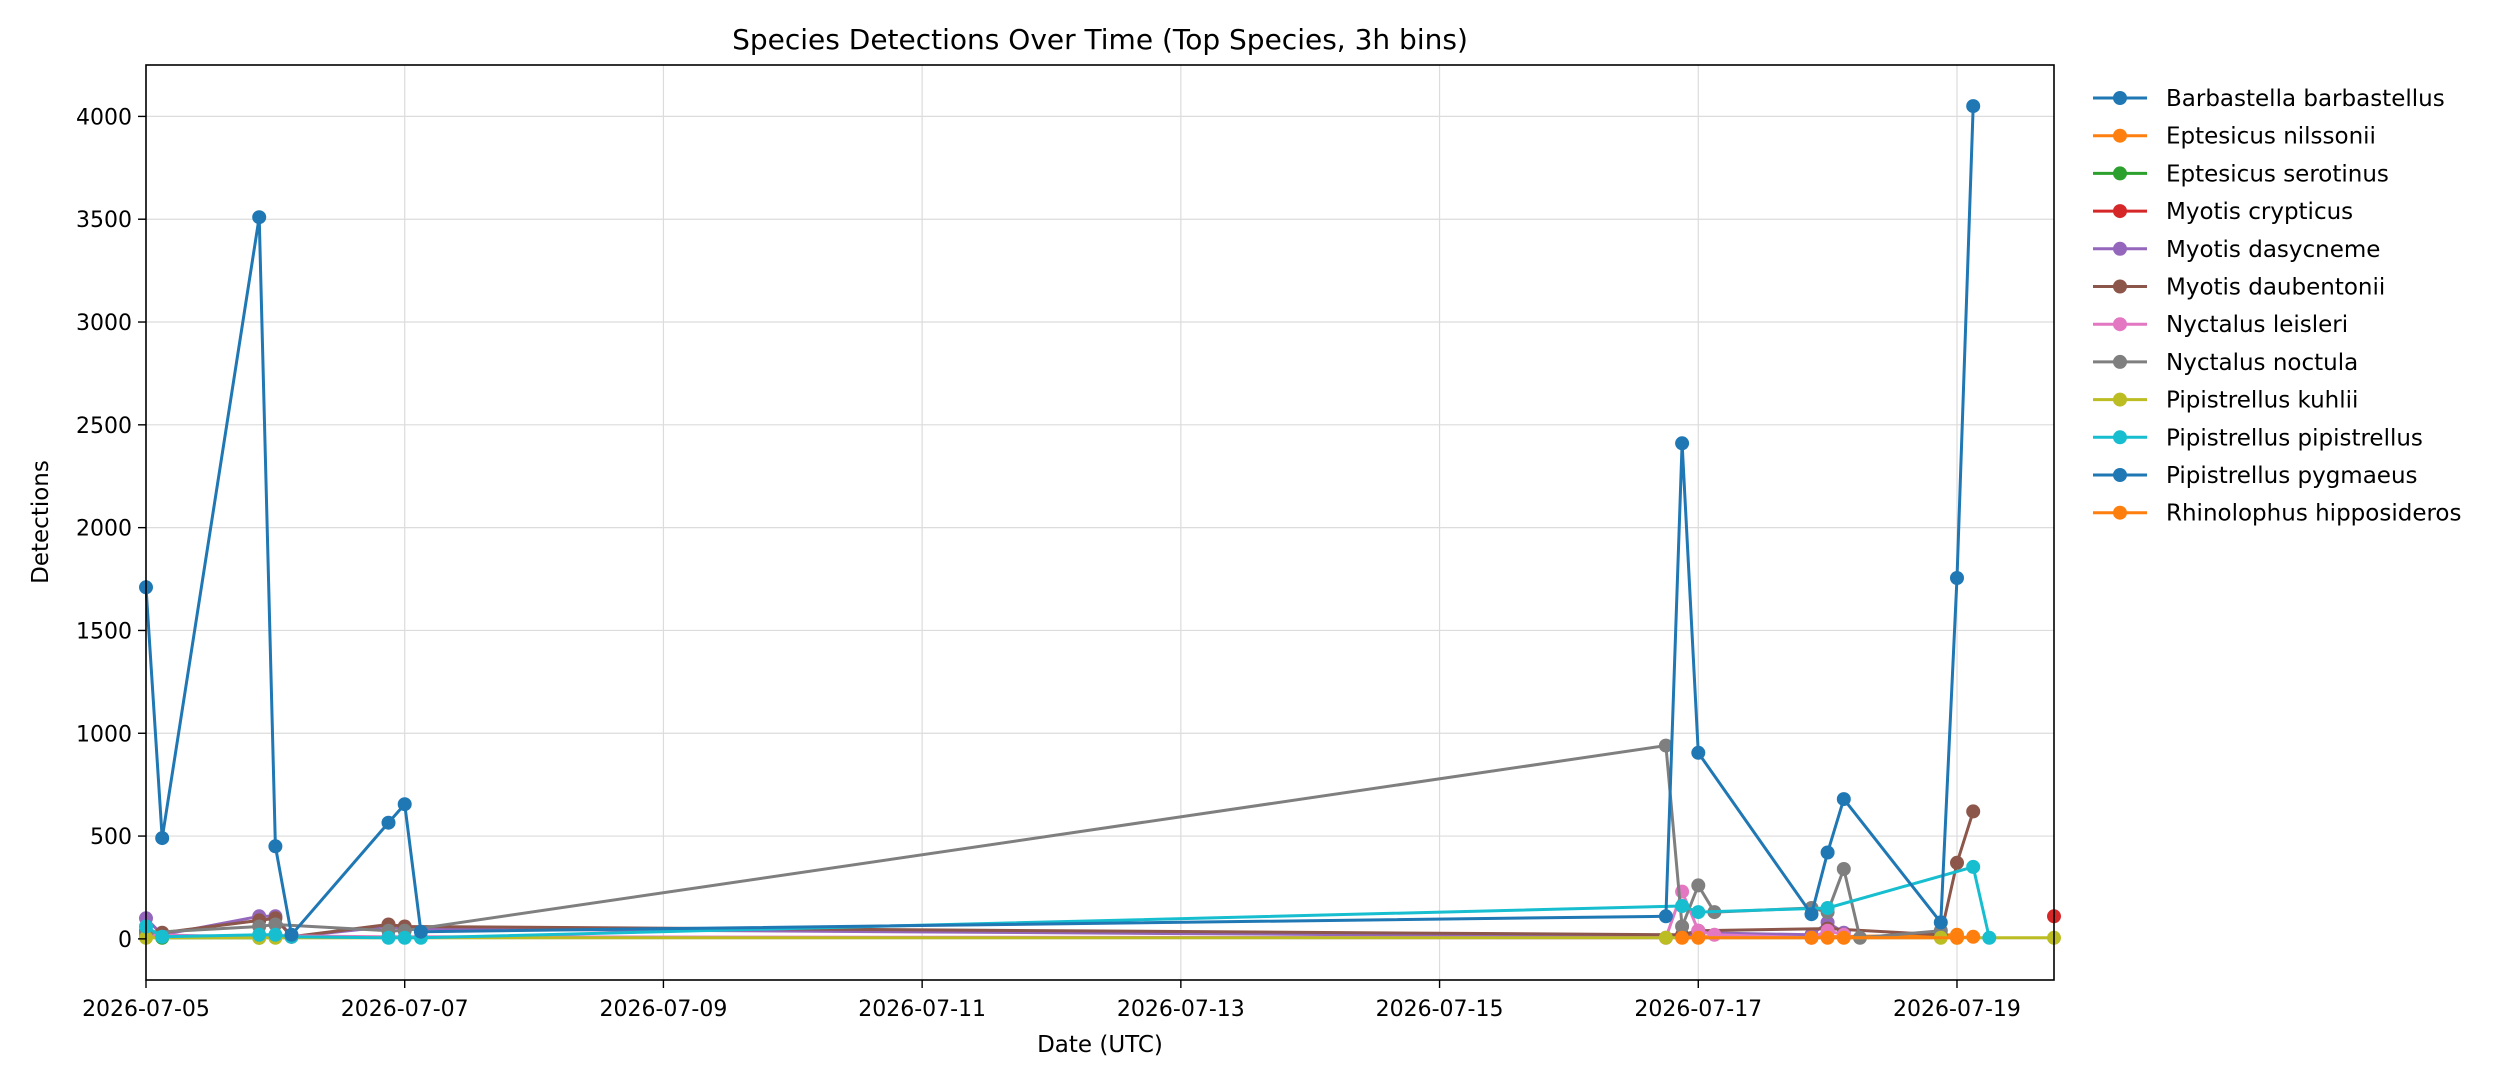 This screenshot has height=1084, width=2520. I want to click on legend-label: Nyctalus leisleri, so click(2257, 325).